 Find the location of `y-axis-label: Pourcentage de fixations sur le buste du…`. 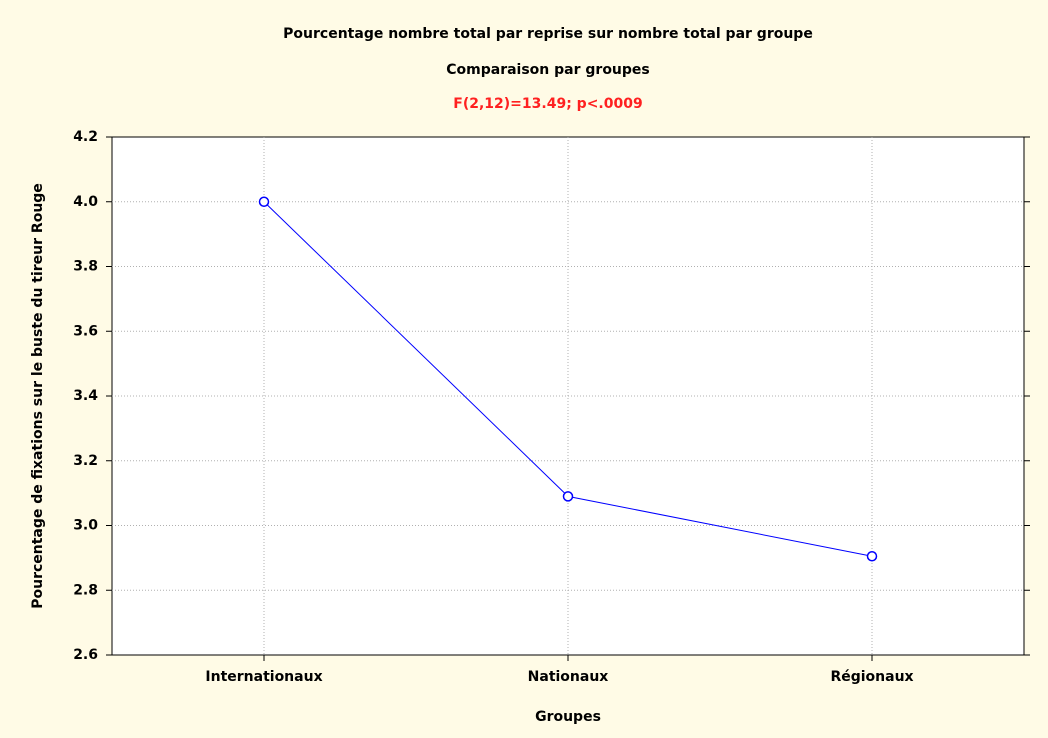

y-axis-label: Pourcentage de fixations sur le buste du… is located at coordinates (38, 396).